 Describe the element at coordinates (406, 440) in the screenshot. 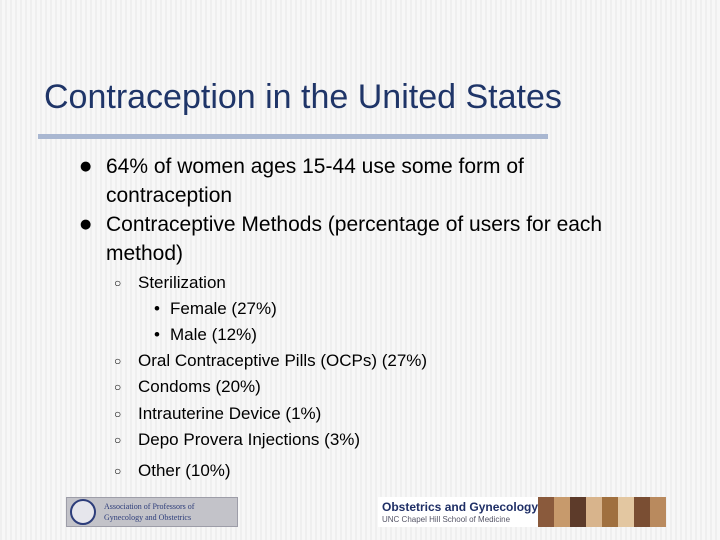

I see `method-depo: ○ Depo Provera Injections (3%)` at that location.